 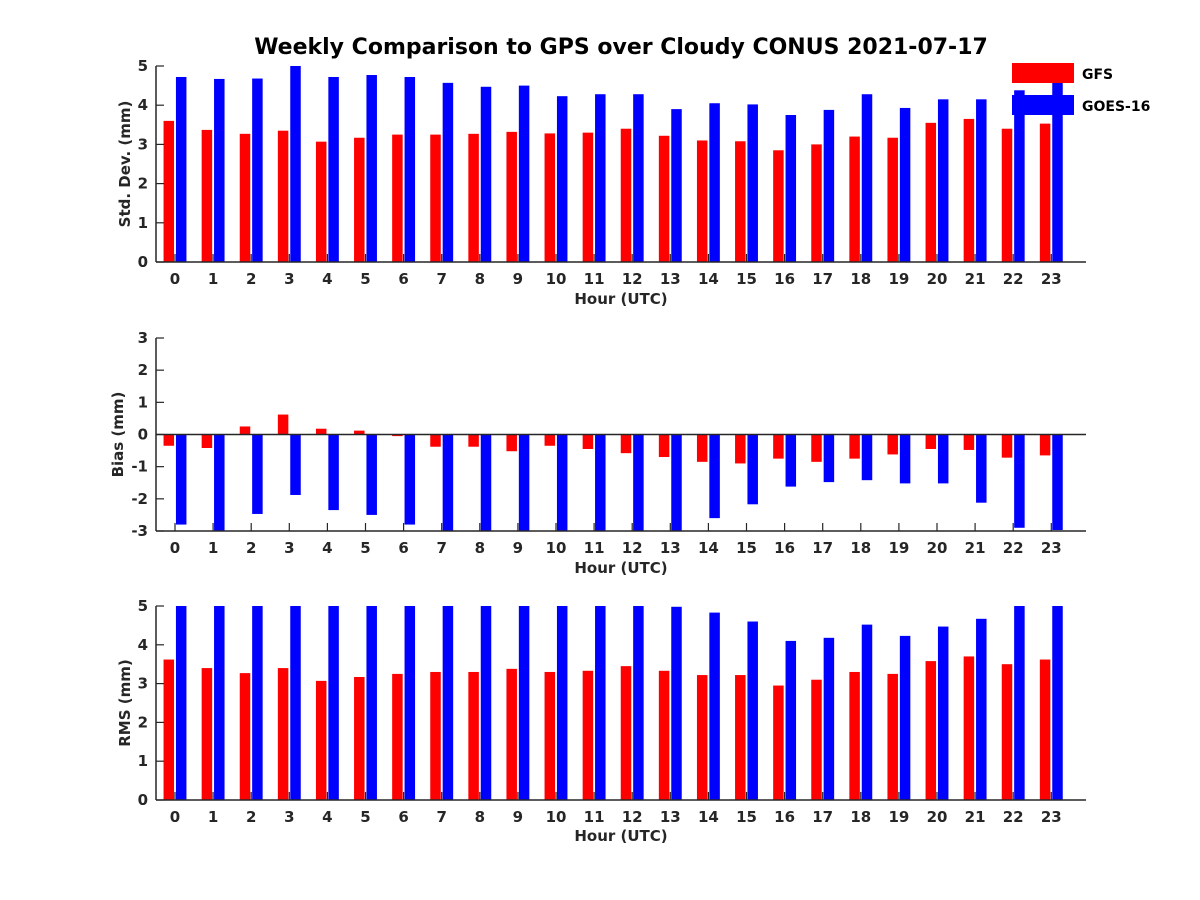 What do you see at coordinates (937, 279) in the screenshot?
I see `x-tick-label: 20` at bounding box center [937, 279].